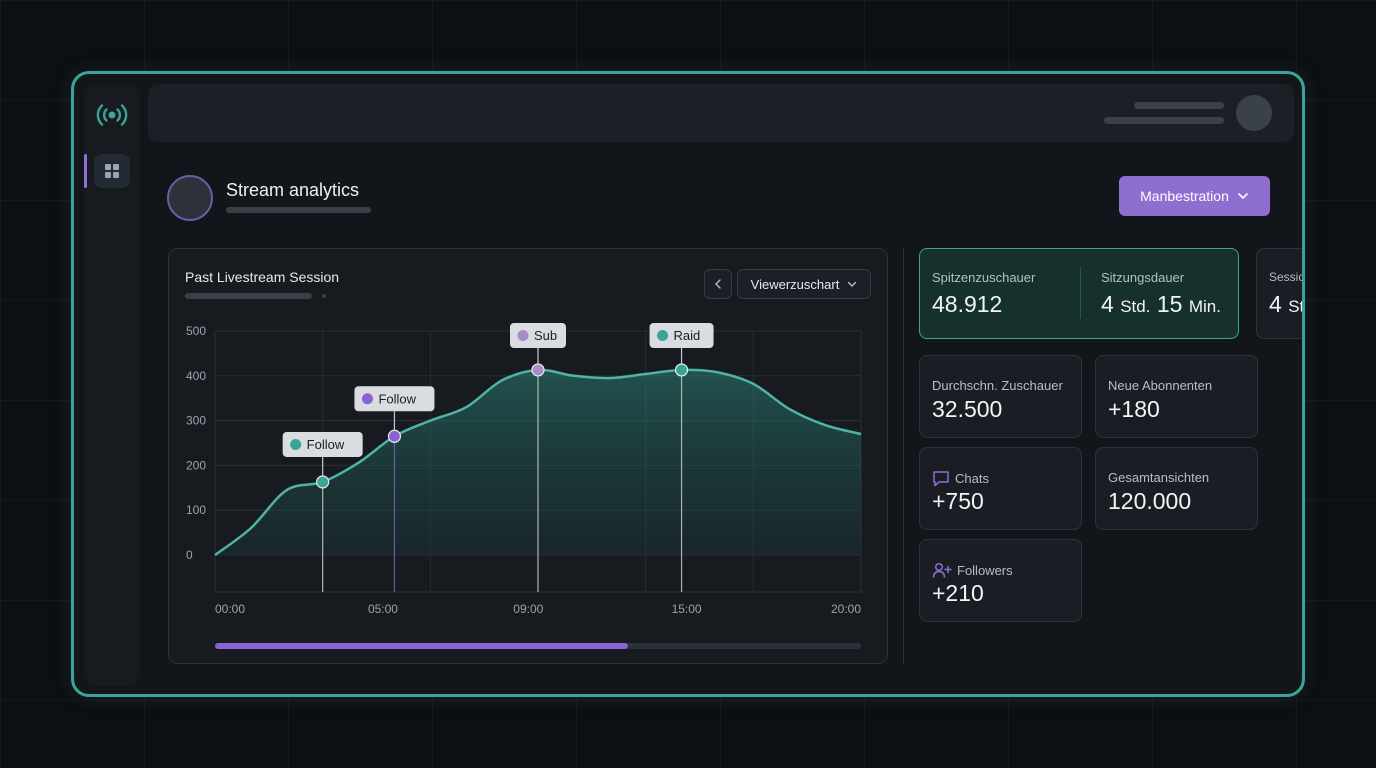 The image size is (1376, 768). Describe the element at coordinates (958, 501) in the screenshot. I see `chats-value: +750` at that location.